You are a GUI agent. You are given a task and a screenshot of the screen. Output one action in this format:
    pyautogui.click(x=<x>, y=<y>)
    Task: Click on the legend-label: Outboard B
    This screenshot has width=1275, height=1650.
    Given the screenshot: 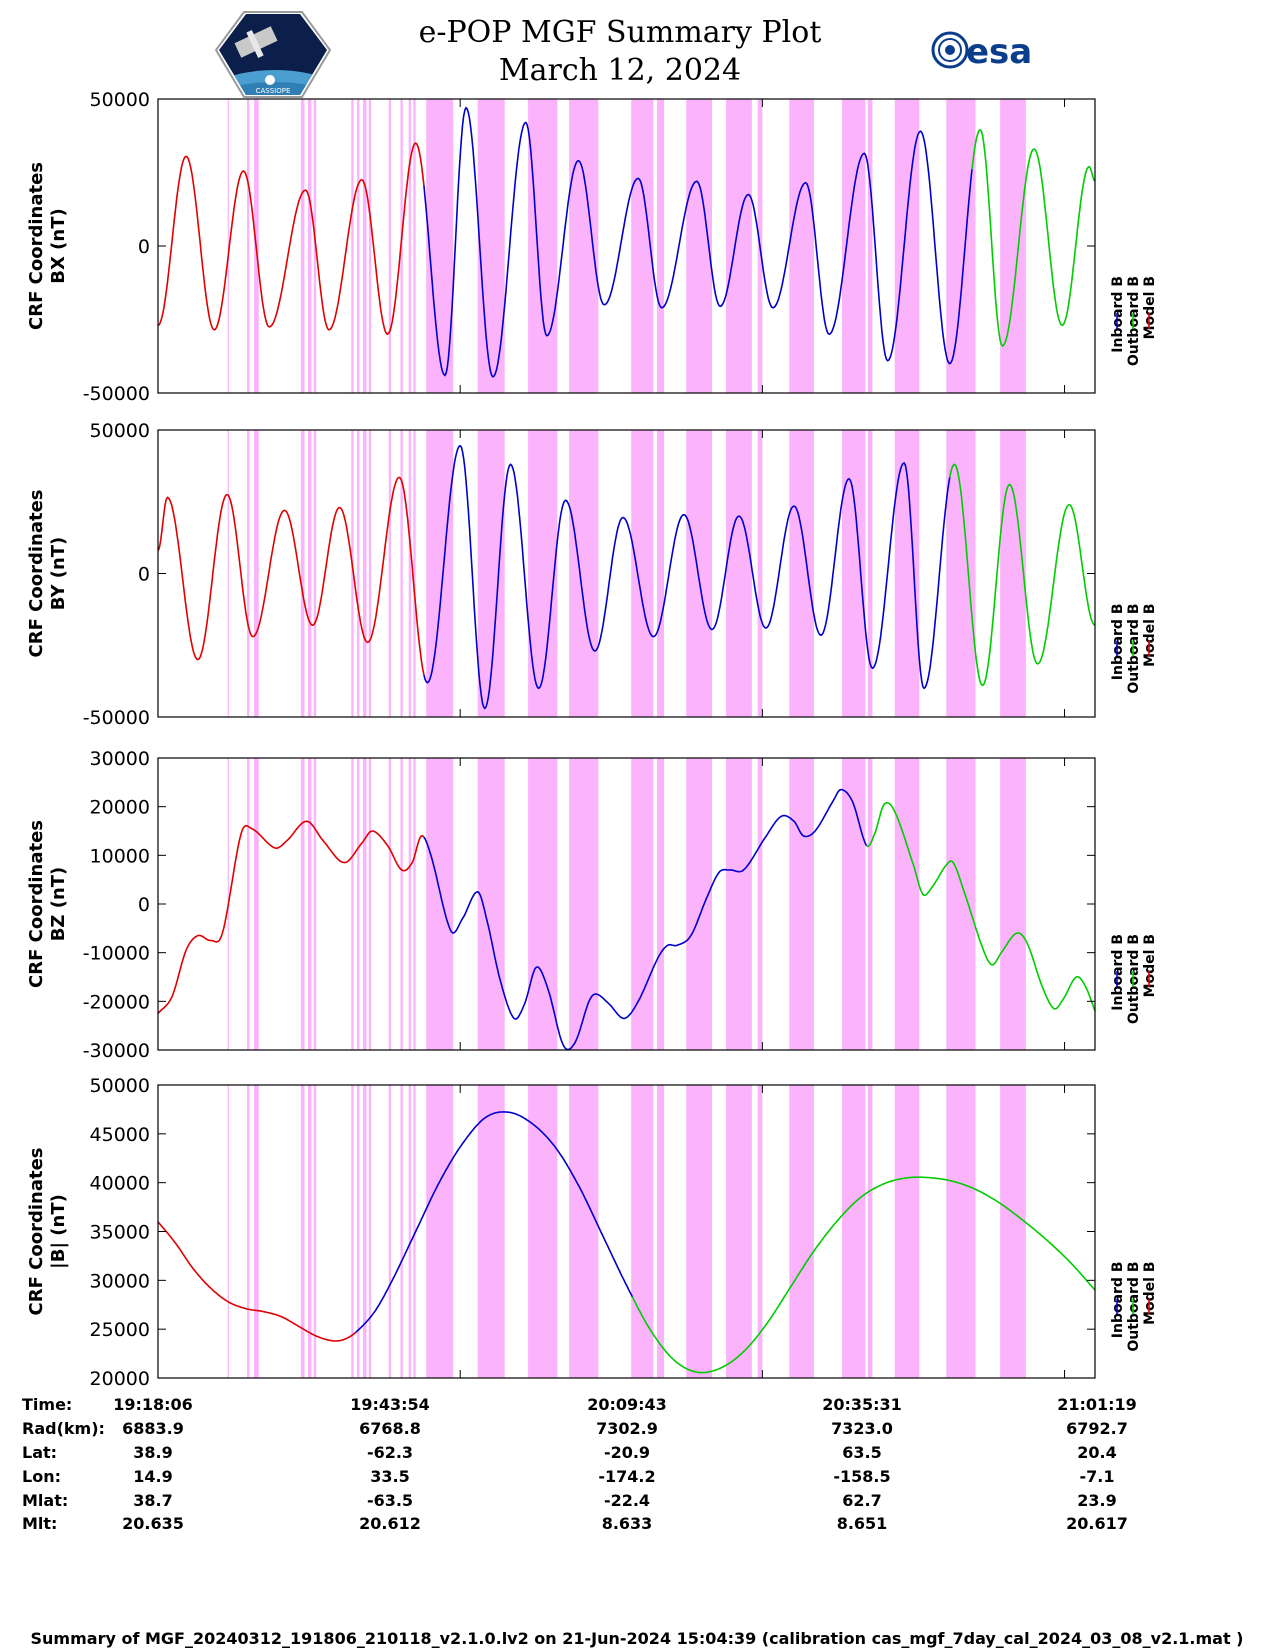 What is the action you would take?
    pyautogui.click(x=1134, y=321)
    